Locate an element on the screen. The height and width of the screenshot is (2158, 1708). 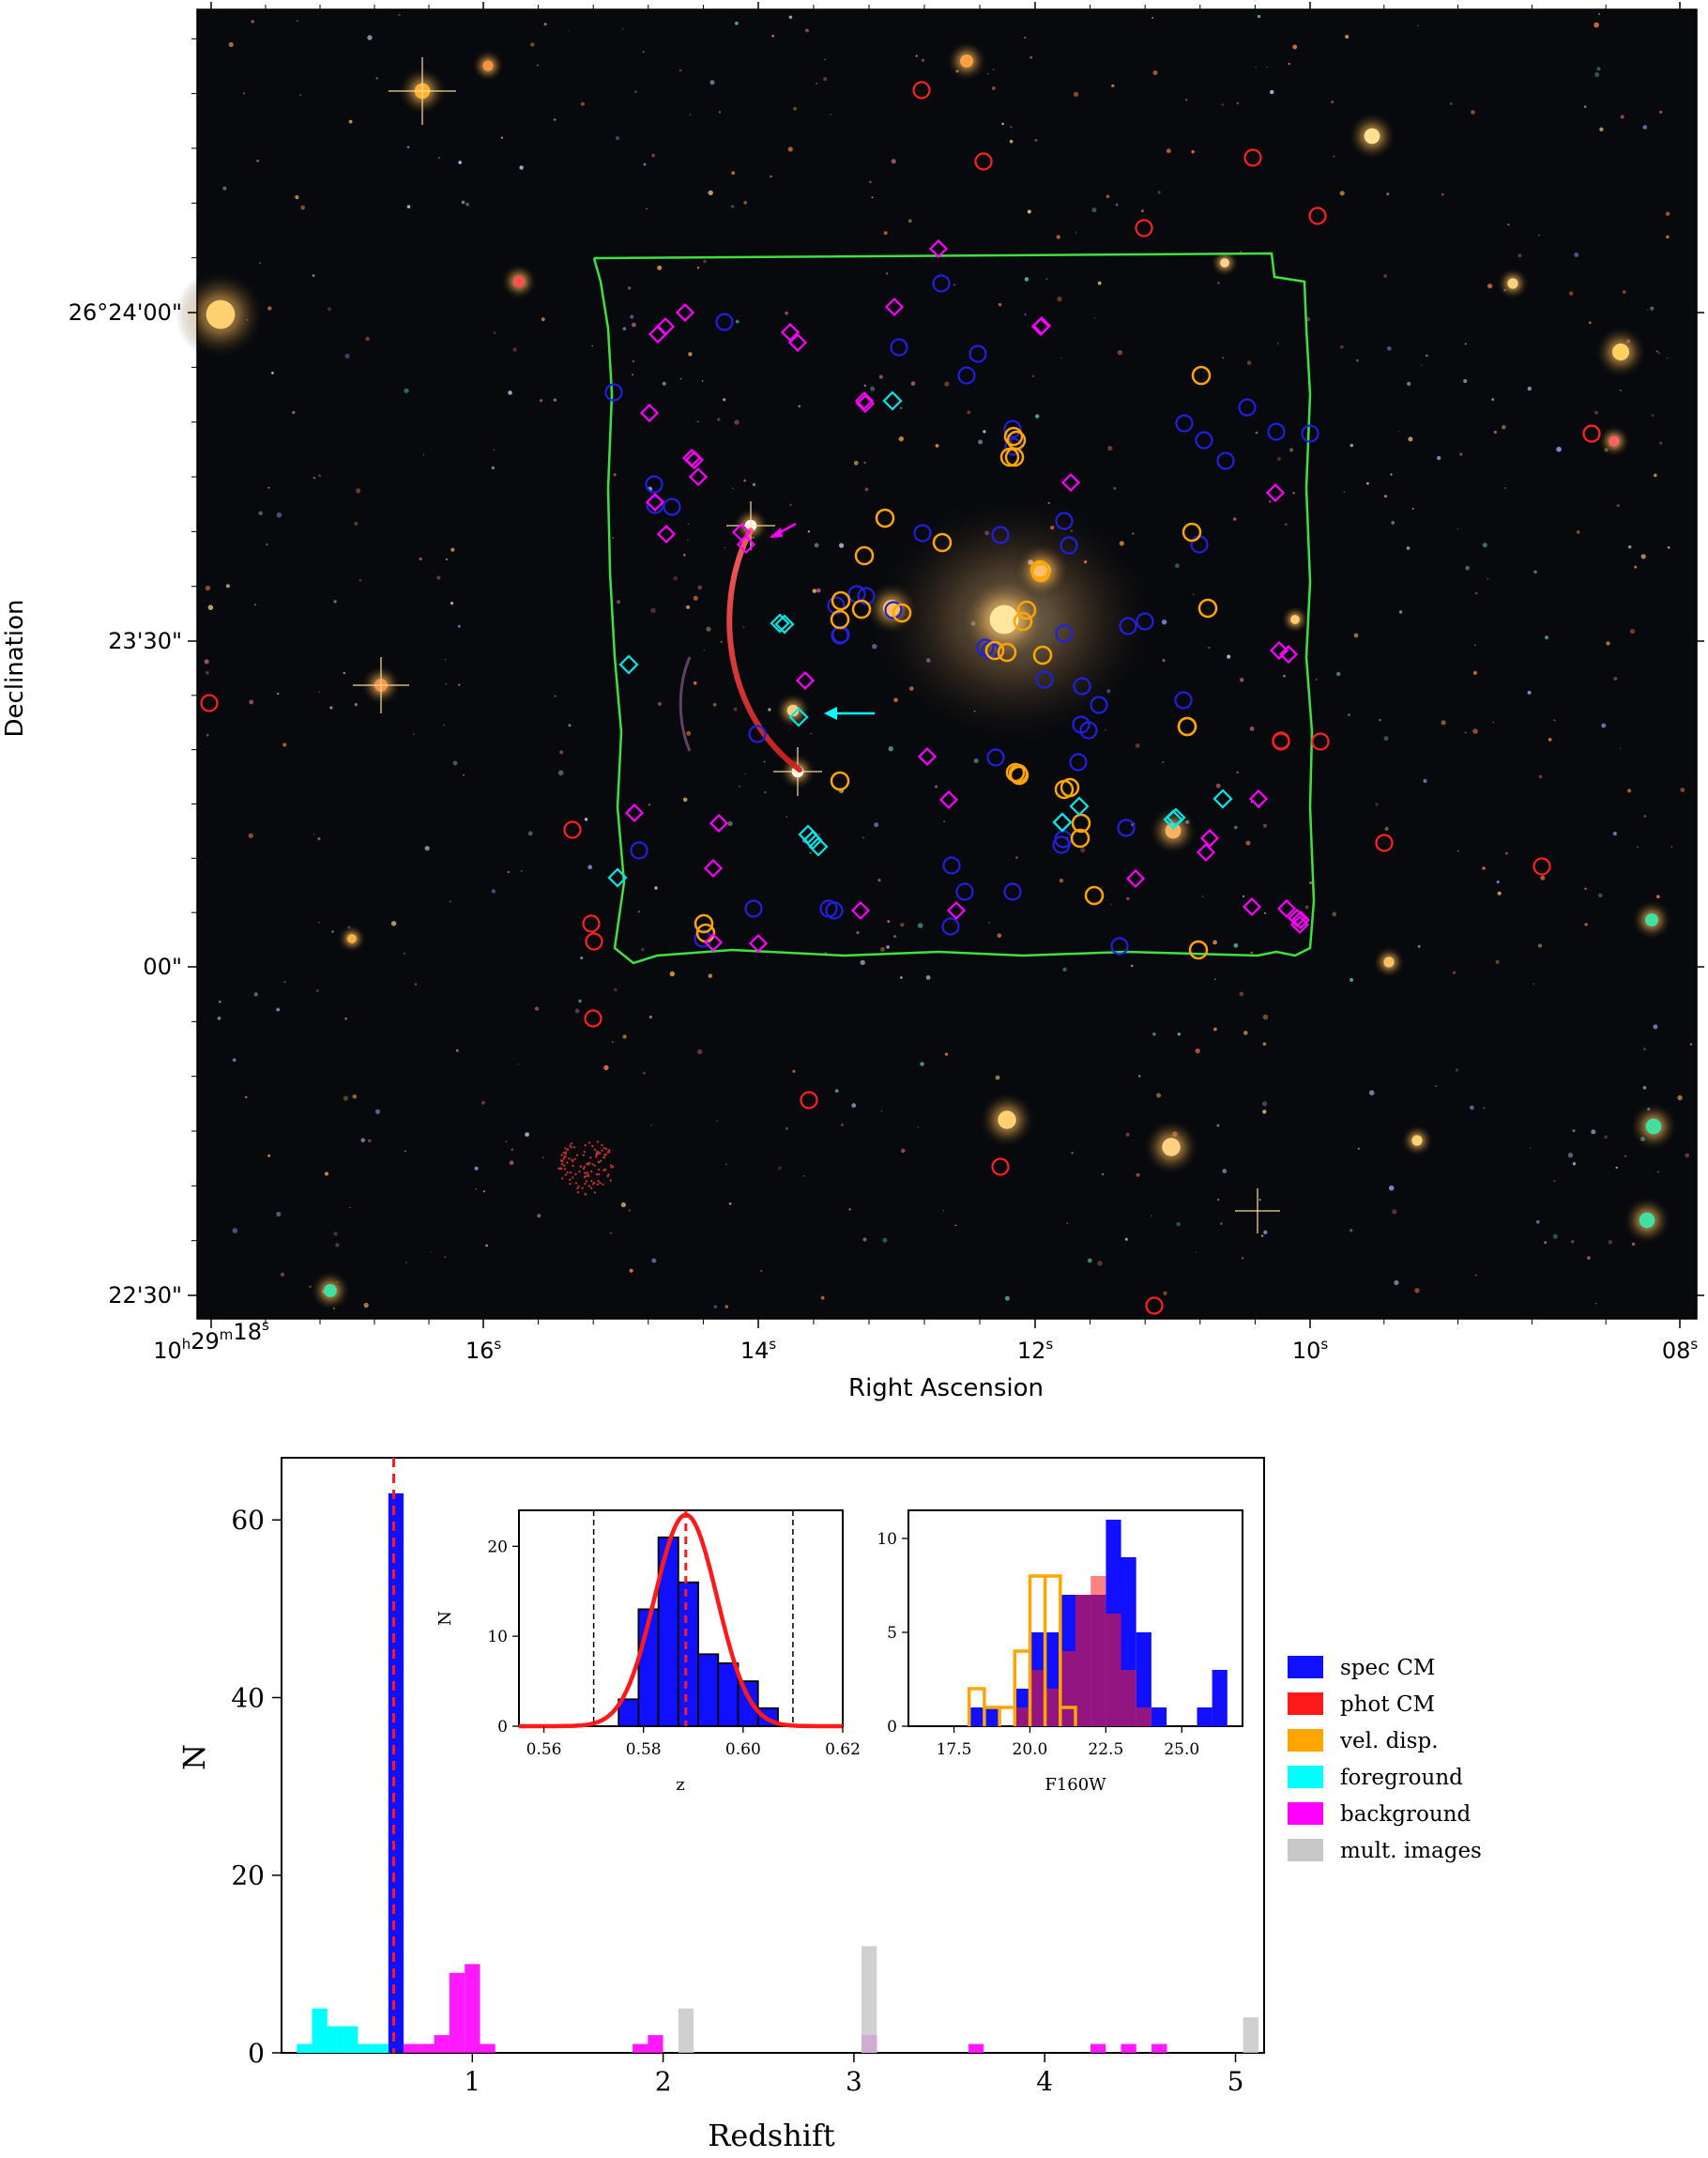
inset2-bar-phot-cm is located at coordinates (1067, 1688).